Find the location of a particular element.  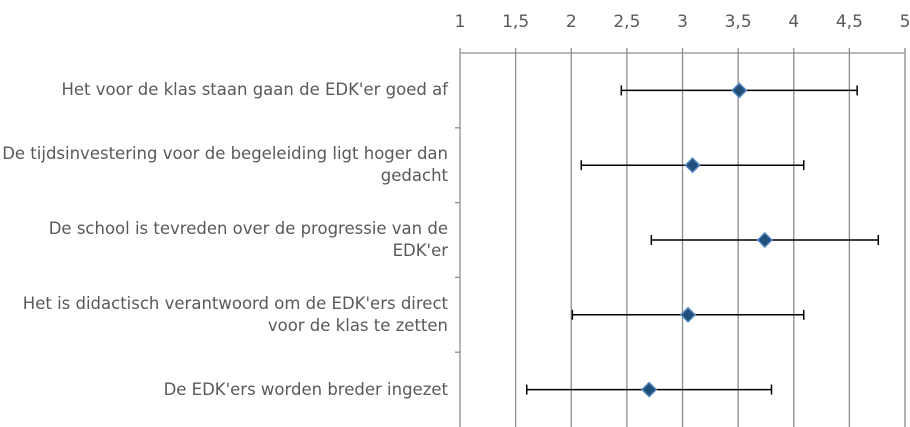

x-tick-label: 2 is located at coordinates (571, 22).